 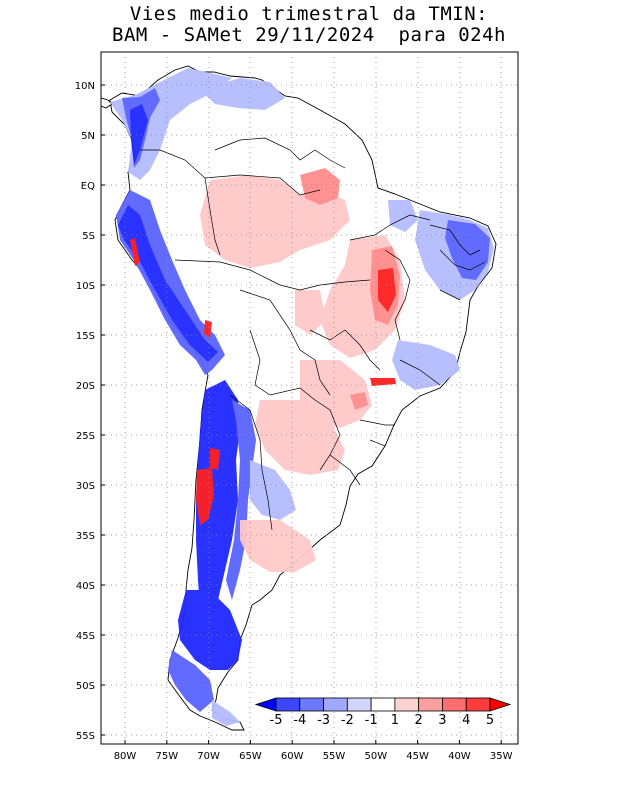 What do you see at coordinates (459, 756) in the screenshot?
I see `lon-tick-label: 40W` at bounding box center [459, 756].